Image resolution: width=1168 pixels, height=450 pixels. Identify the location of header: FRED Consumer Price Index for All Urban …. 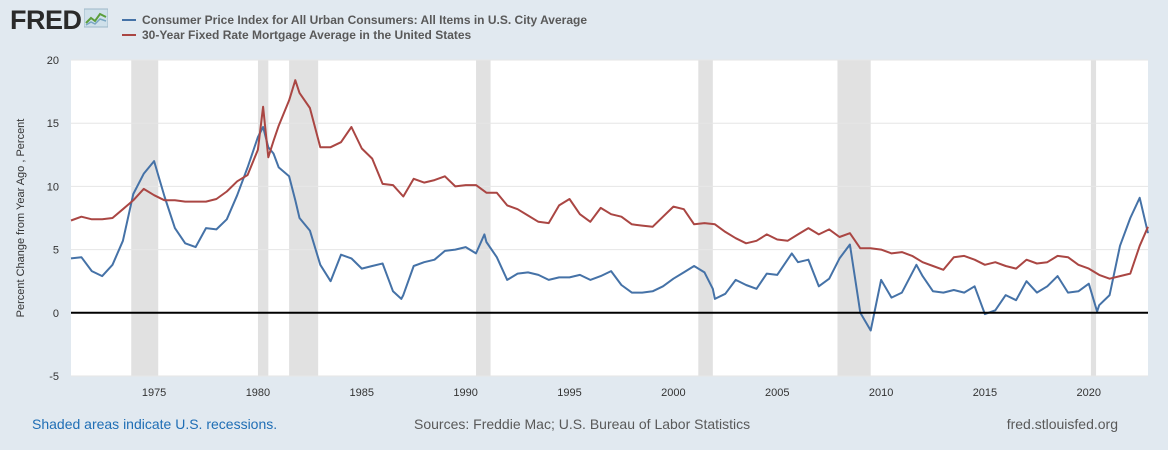
(584, 26).